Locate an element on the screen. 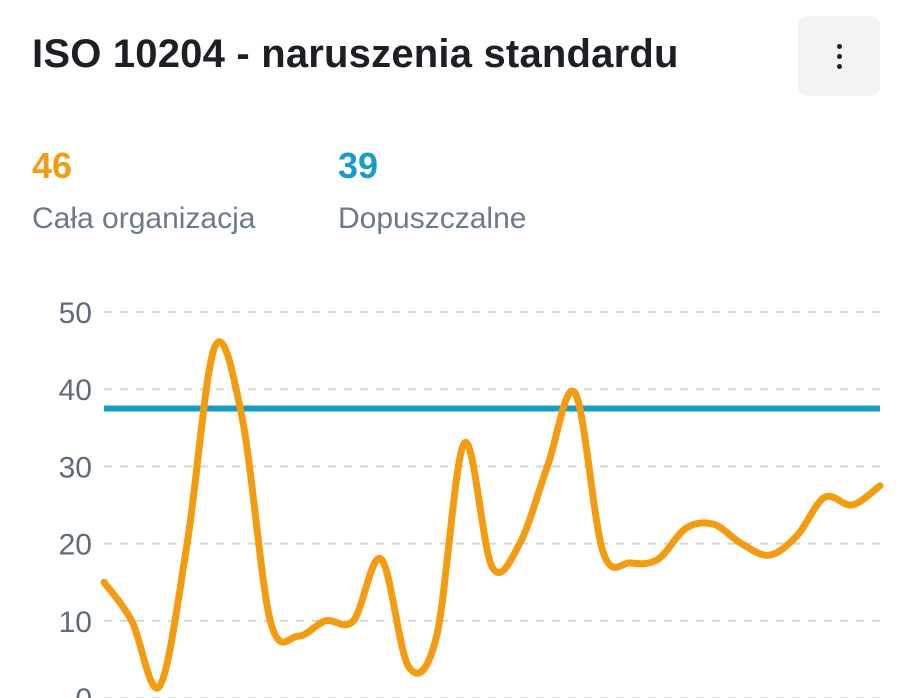 This screenshot has width=912, height=698. stat-acceptable-label: Dopuszczalne is located at coordinates (432, 218).